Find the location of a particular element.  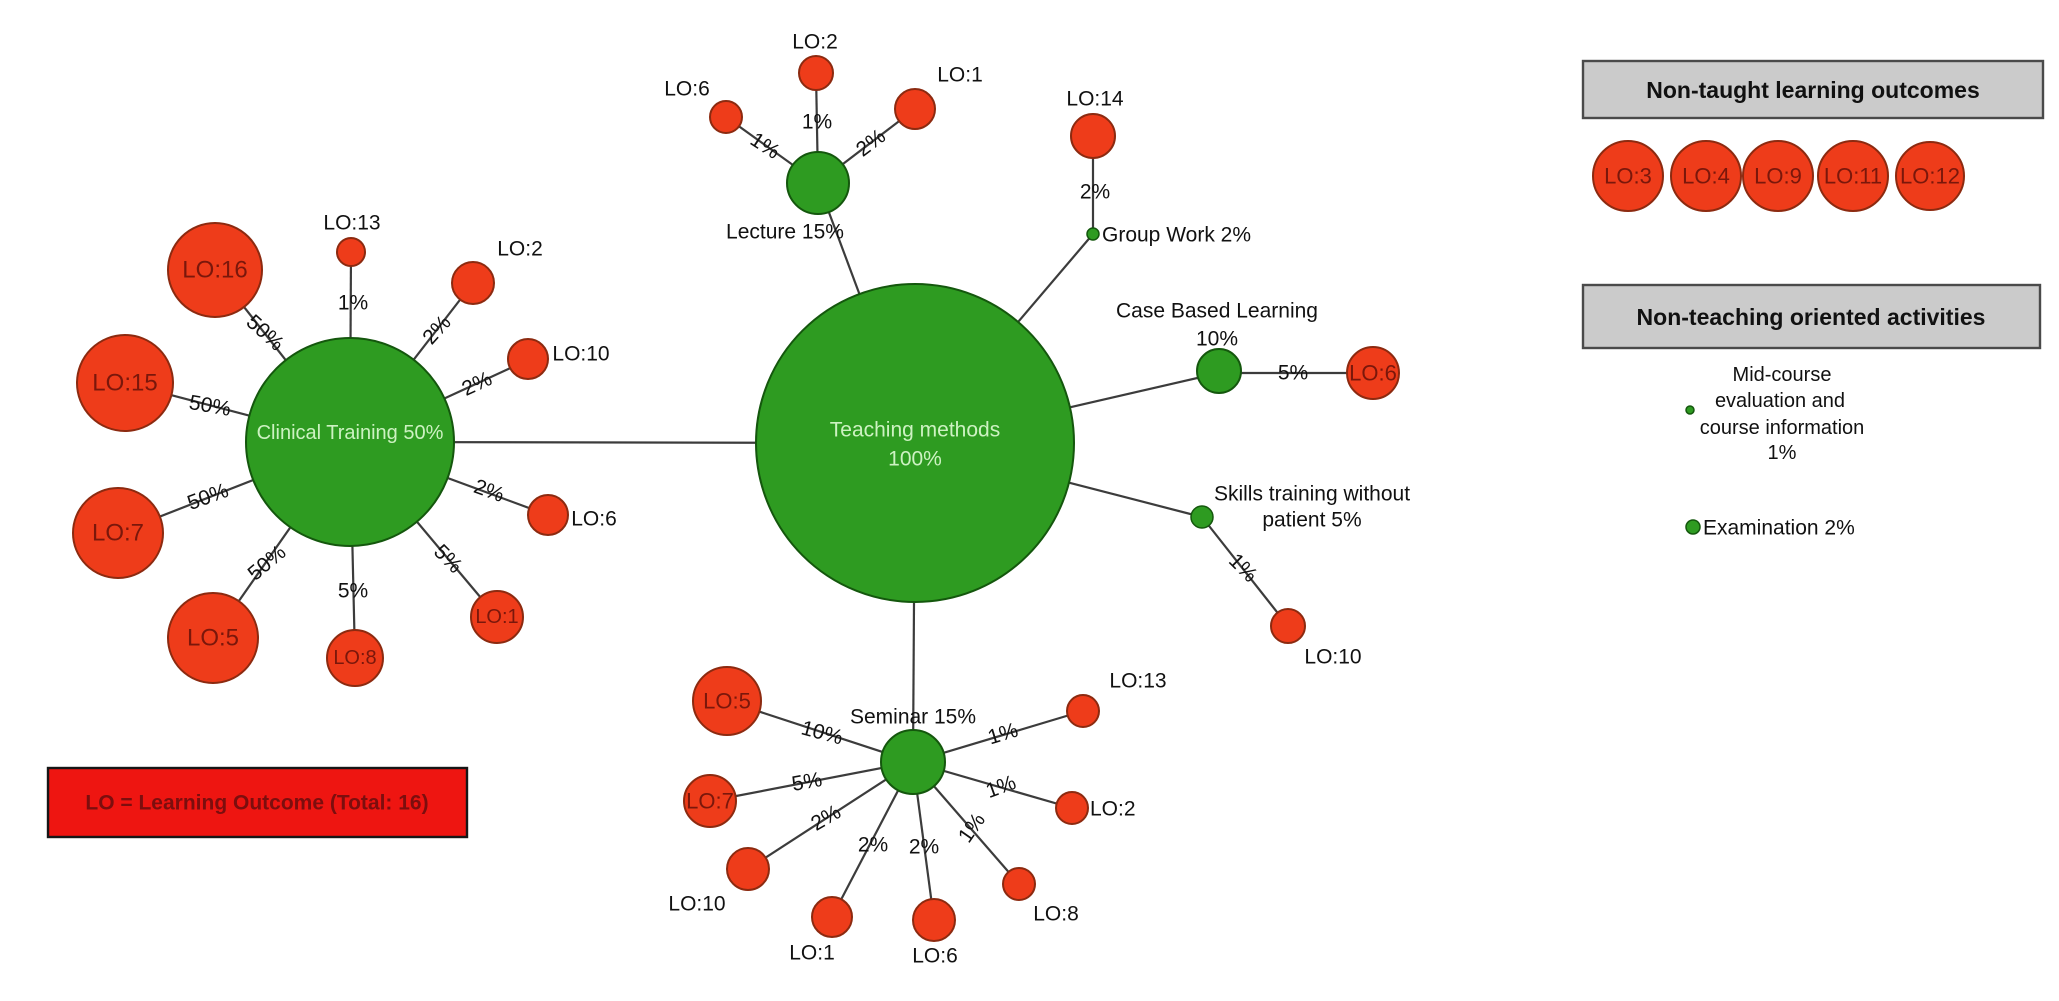

node-lo7-seminar is located at coordinates (710, 801).